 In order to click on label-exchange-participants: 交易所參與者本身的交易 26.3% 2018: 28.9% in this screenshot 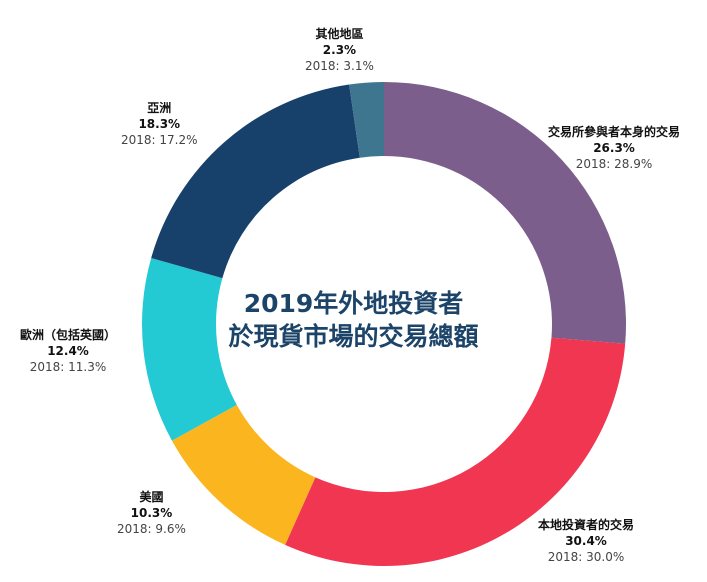, I will do `click(614, 148)`.